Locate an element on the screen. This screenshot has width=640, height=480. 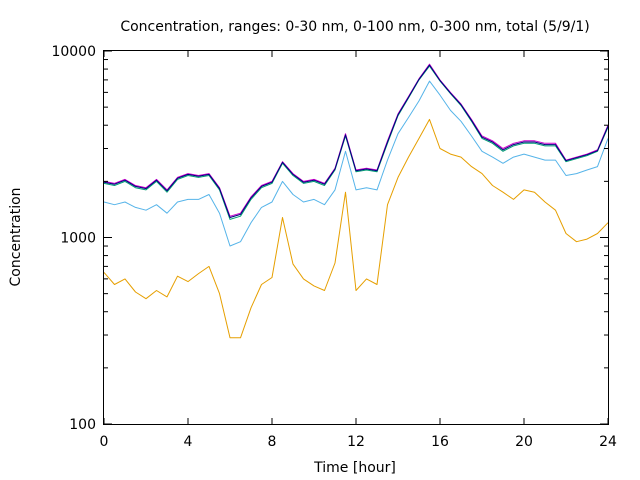
x-tick-label: 12 is located at coordinates (356, 442).